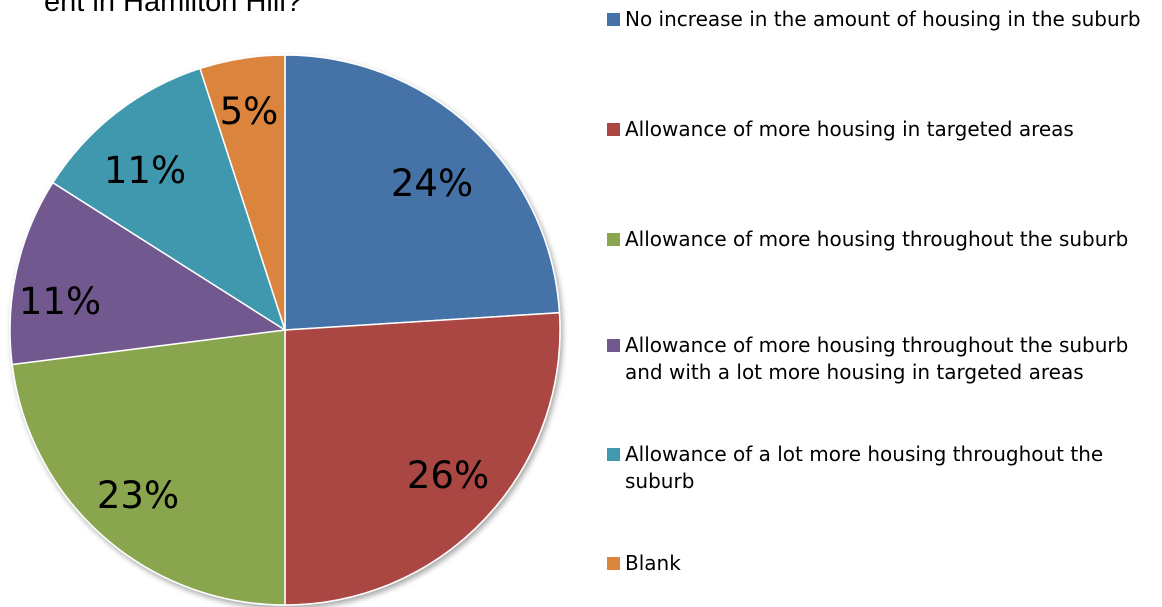 The height and width of the screenshot is (607, 1162). I want to click on slice-value-label: 26%, so click(448, 475).